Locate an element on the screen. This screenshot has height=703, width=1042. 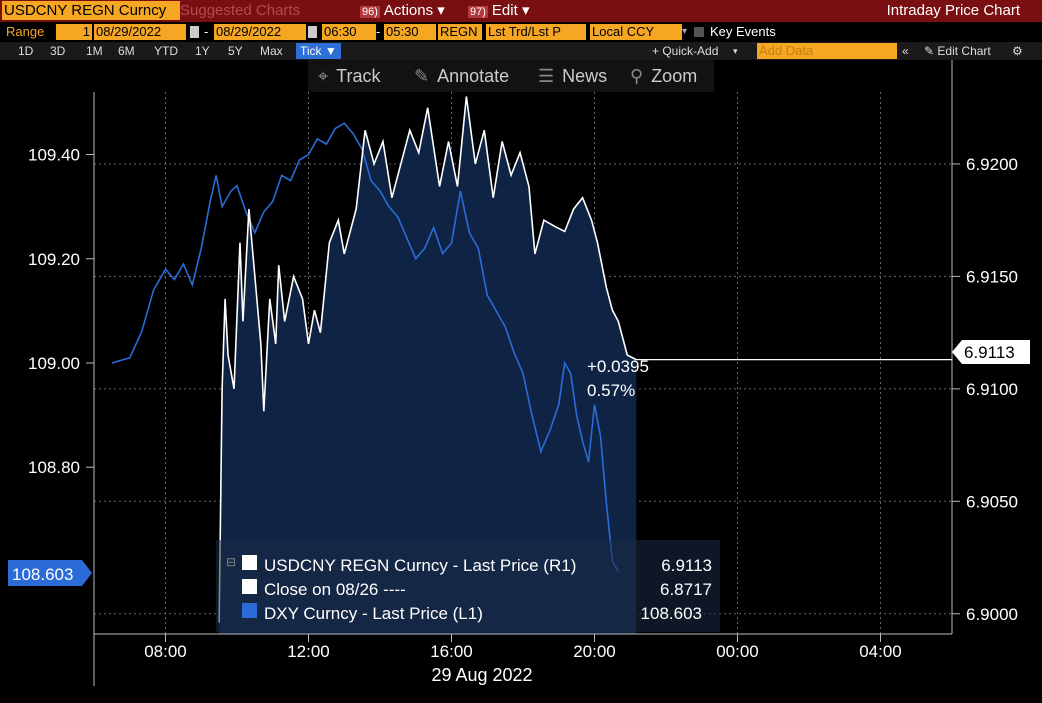
left-tick-label: 109.00 is located at coordinates (54, 363).